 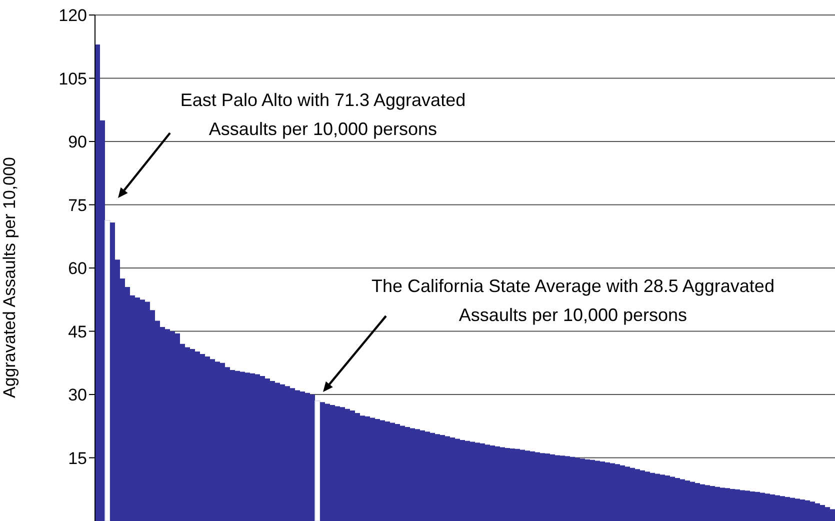 I want to click on annotation: East Palo Alto with 71.3 Aggravated Assaults per 10,000 persons, so click(x=323, y=115).